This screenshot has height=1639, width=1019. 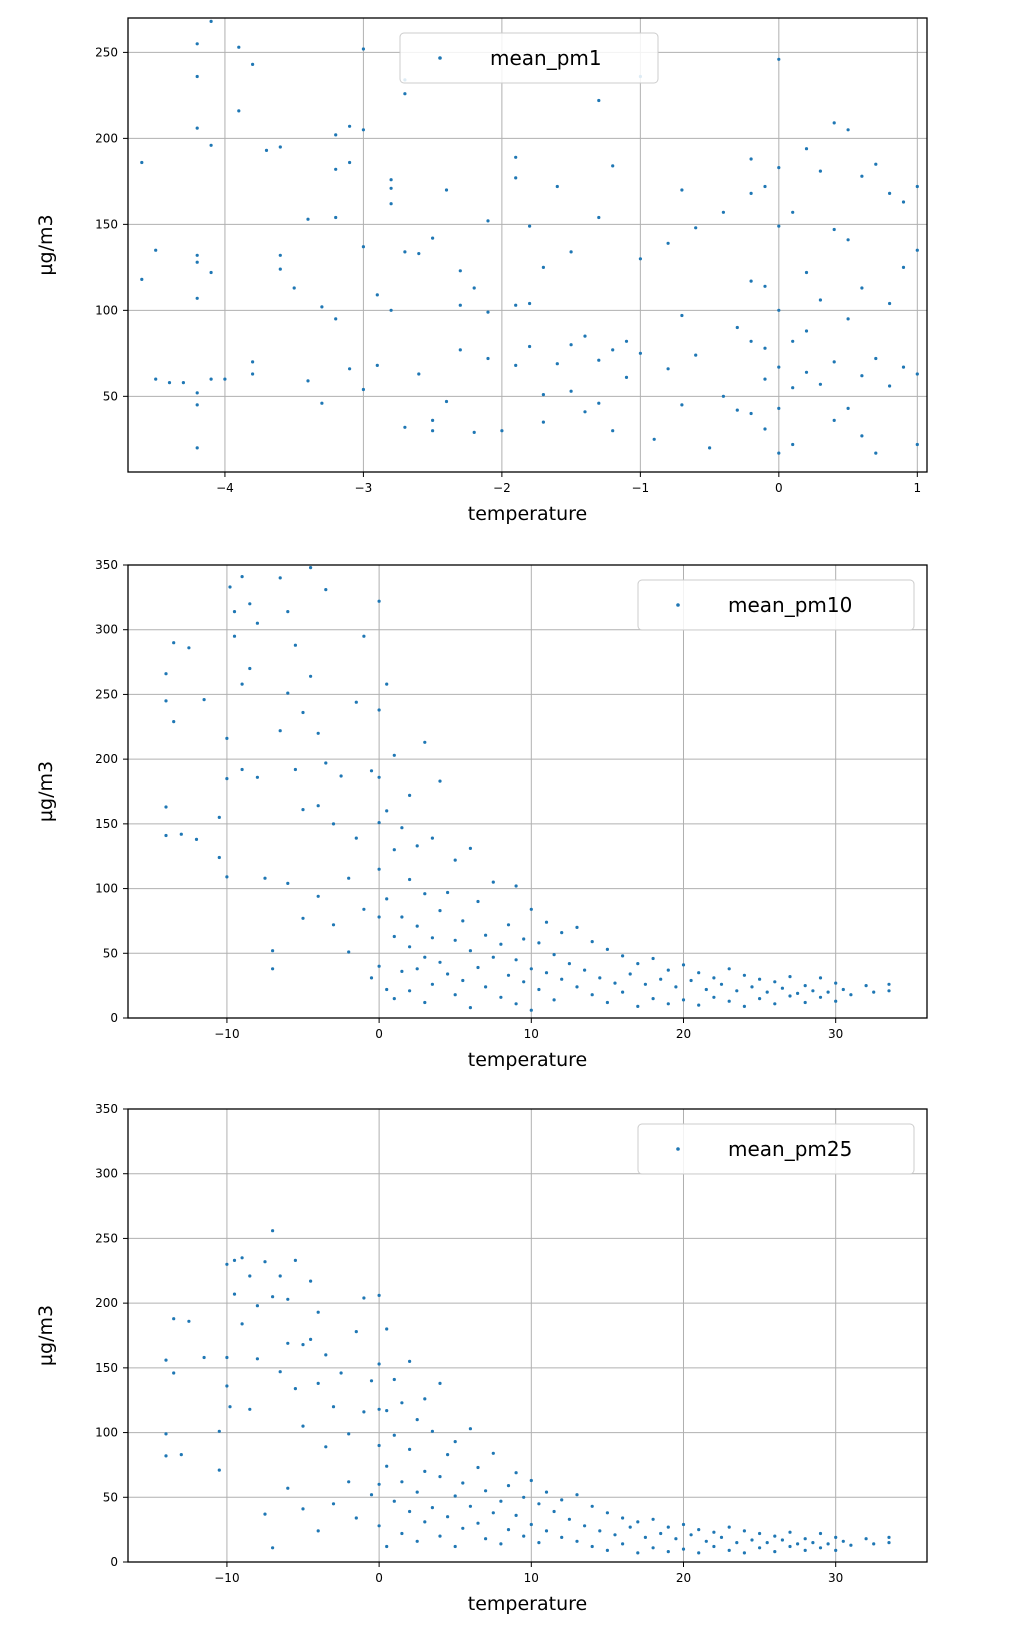 I want to click on y-axis-label: µg/m3, so click(x=46, y=1335).